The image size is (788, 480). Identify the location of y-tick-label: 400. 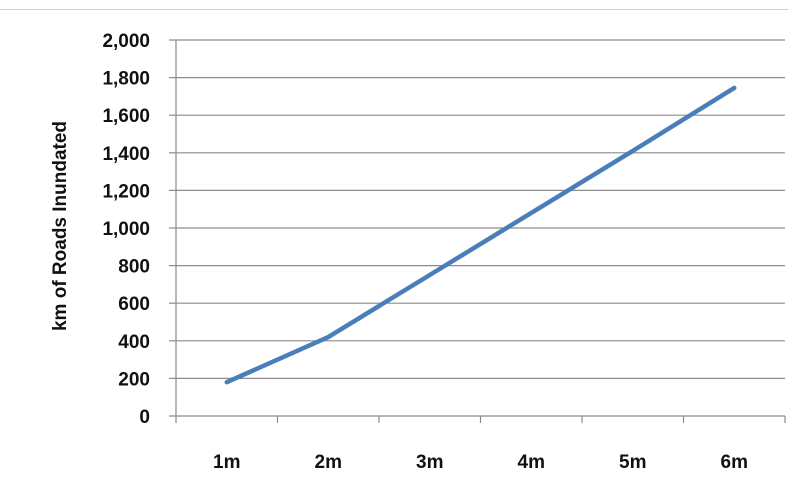
(134, 342).